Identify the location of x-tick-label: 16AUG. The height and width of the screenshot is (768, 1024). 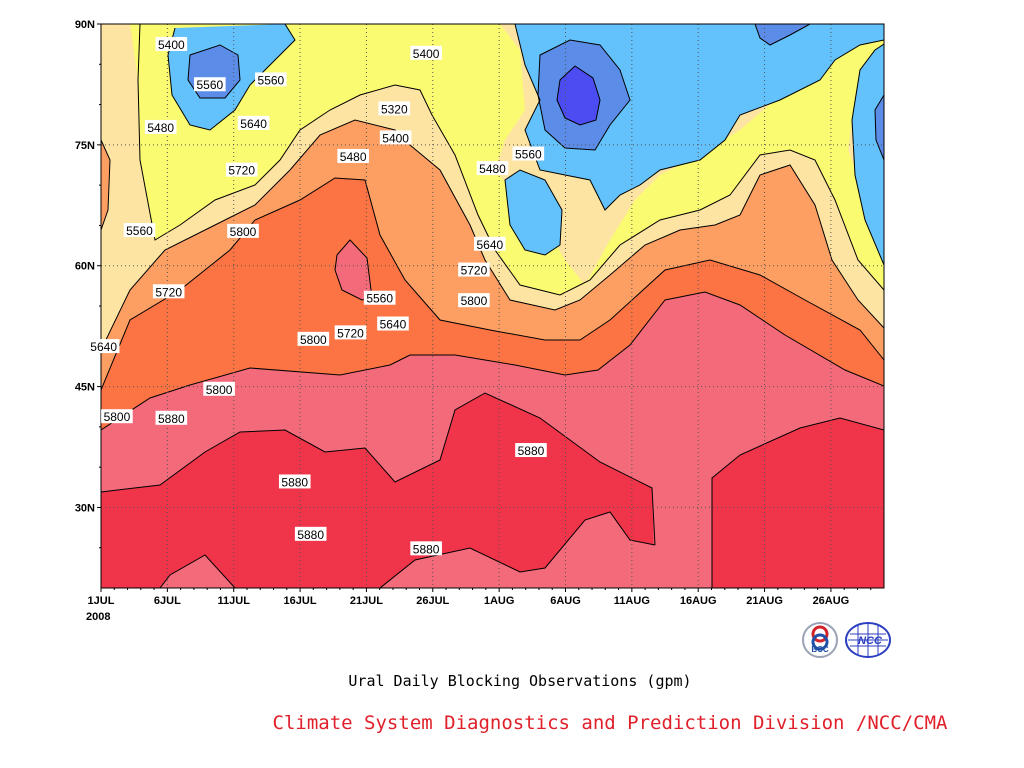
(698, 601).